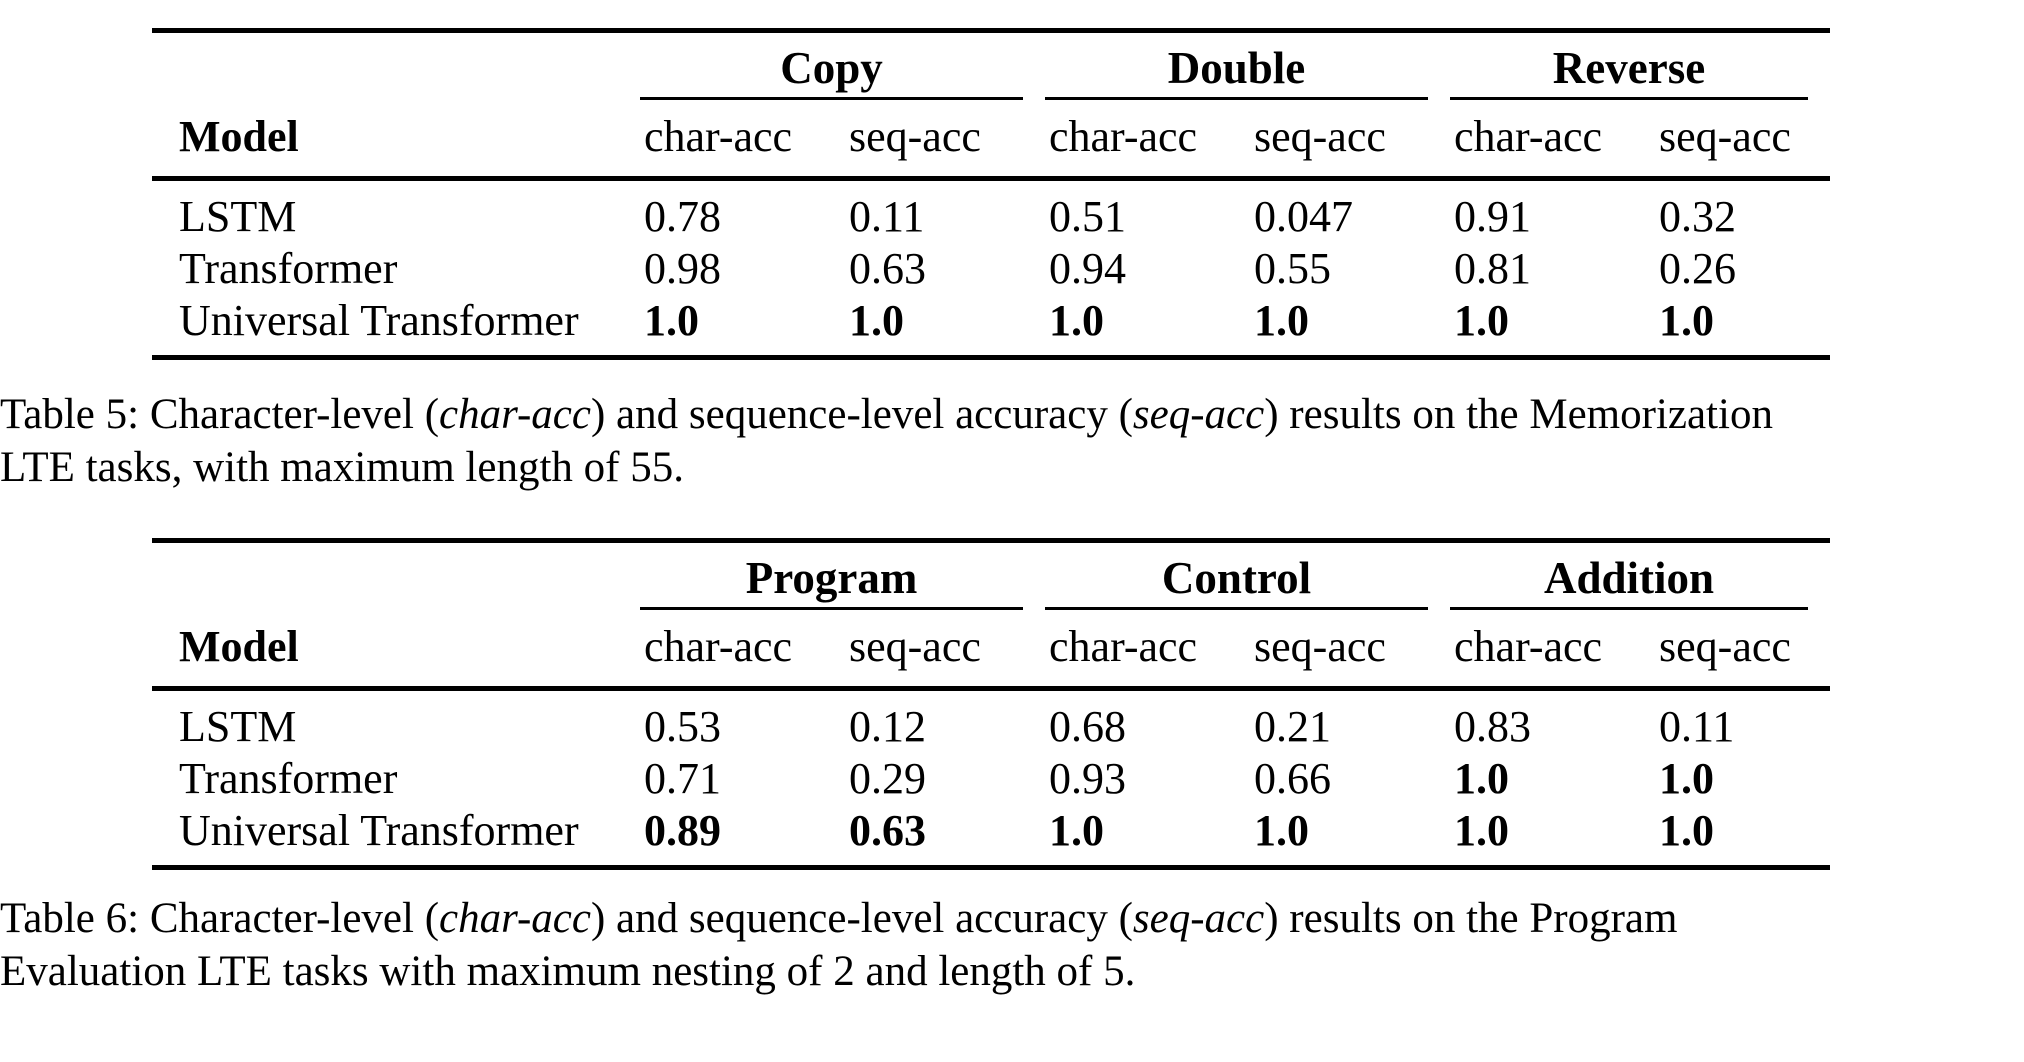  I want to click on column-group-header-control: Control, so click(1236, 578).